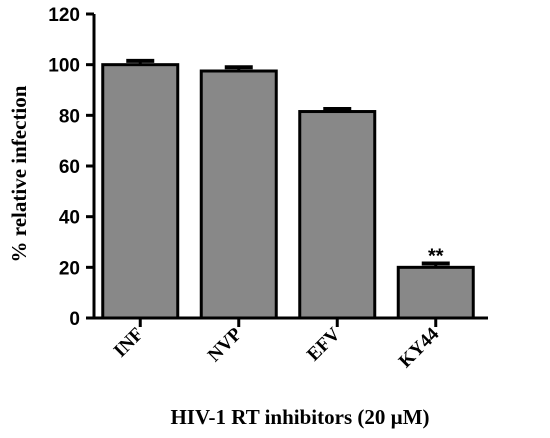 The height and width of the screenshot is (438, 550). What do you see at coordinates (436, 257) in the screenshot?
I see `significance-label: **` at bounding box center [436, 257].